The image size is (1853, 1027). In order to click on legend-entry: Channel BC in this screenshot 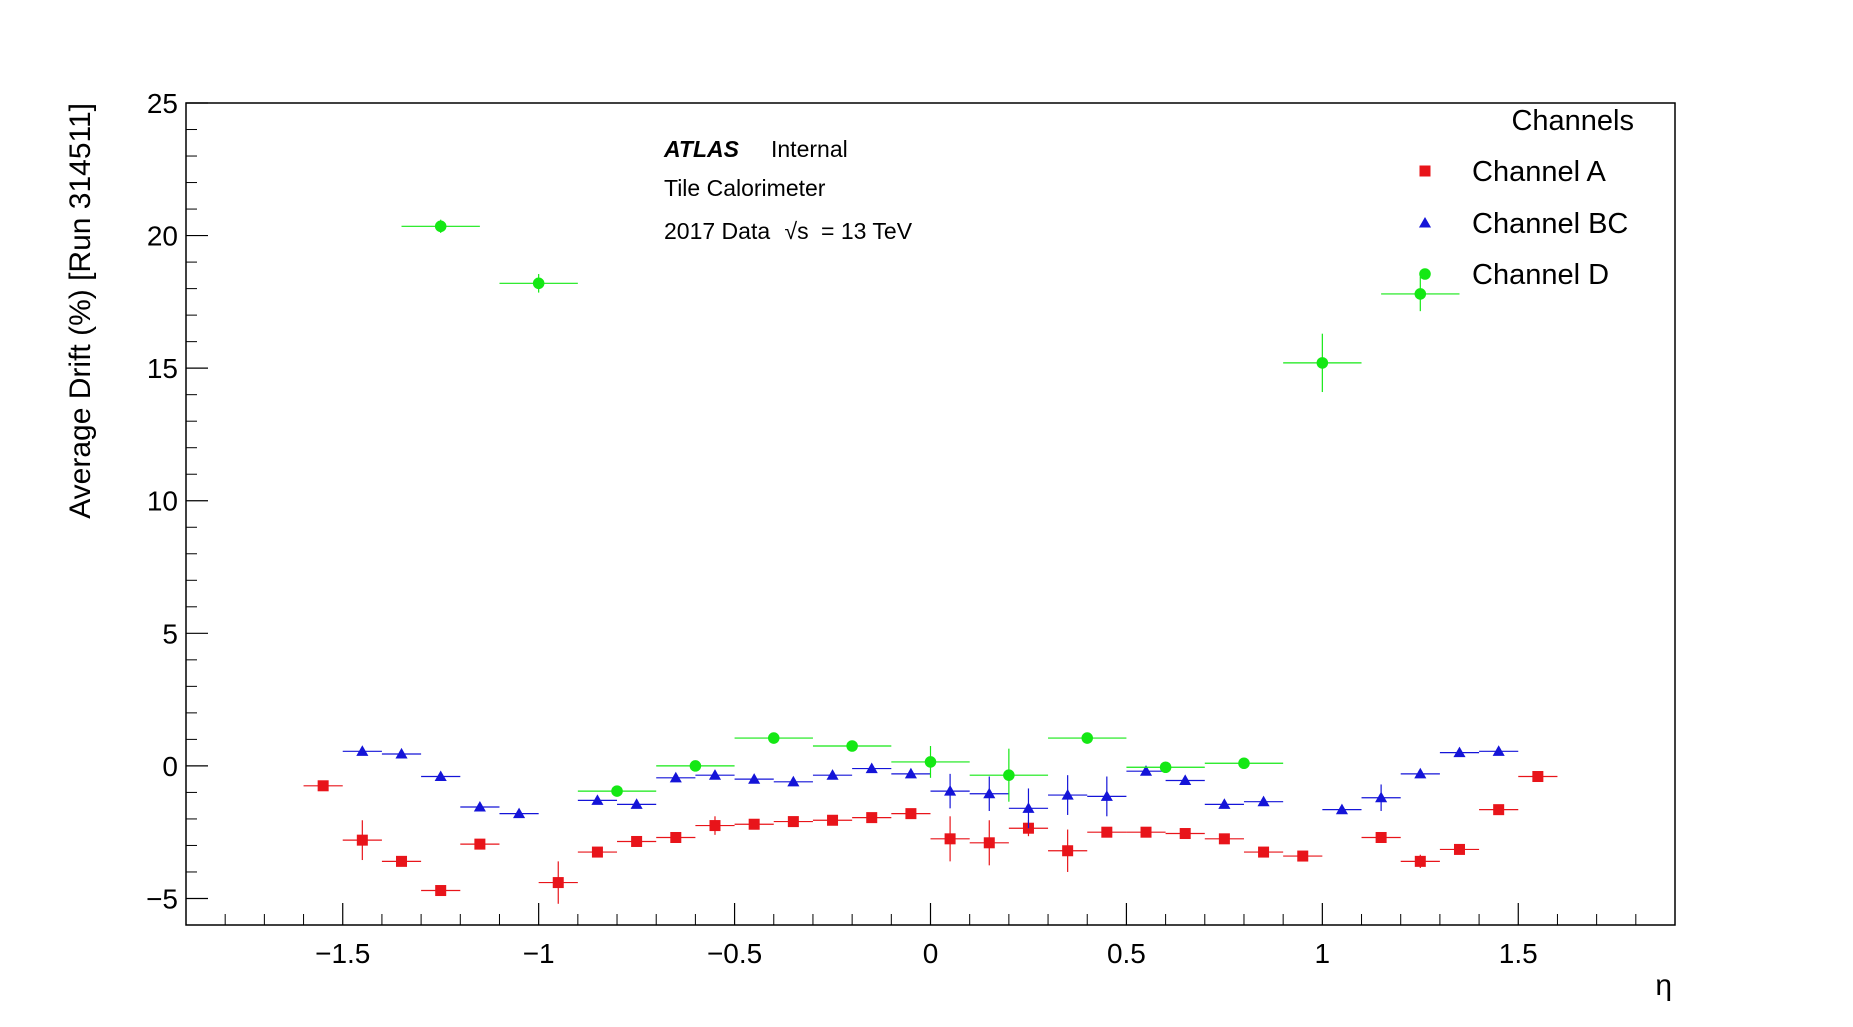, I will do `click(1523, 224)`.